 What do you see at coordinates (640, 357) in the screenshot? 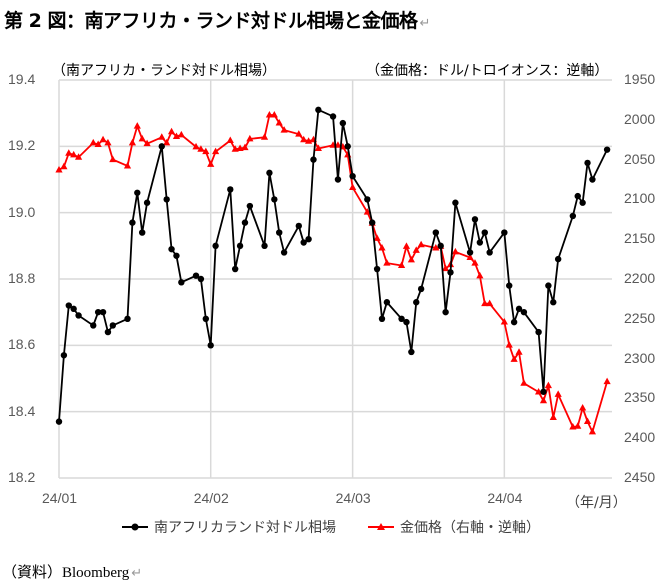
I see `right-tick-label: 2300` at bounding box center [640, 357].